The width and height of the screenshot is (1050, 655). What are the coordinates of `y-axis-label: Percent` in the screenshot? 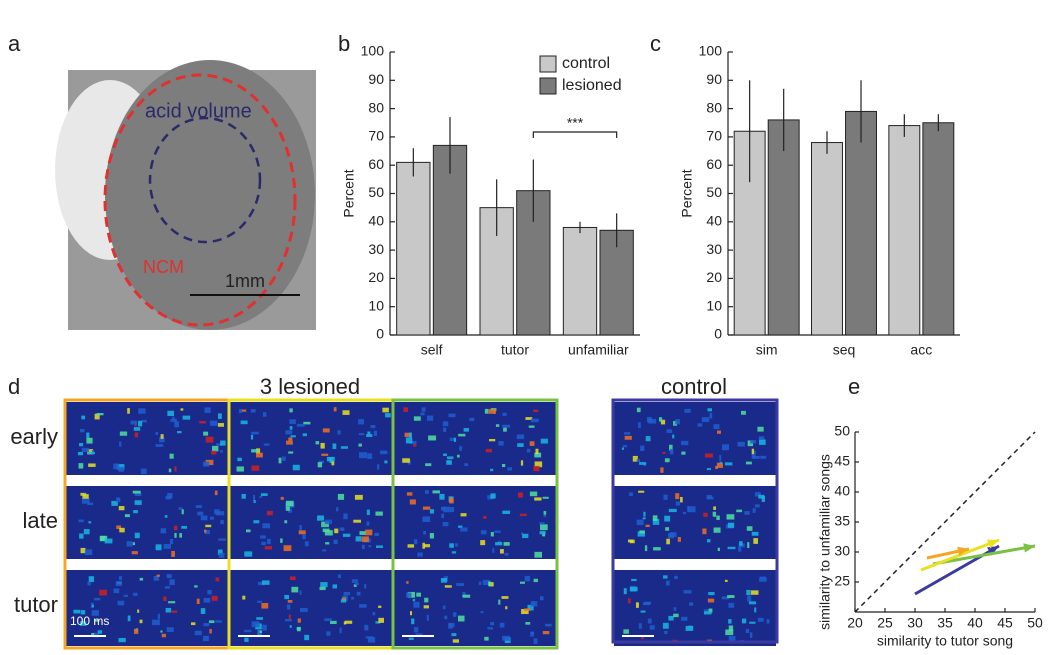 It's located at (349, 193).